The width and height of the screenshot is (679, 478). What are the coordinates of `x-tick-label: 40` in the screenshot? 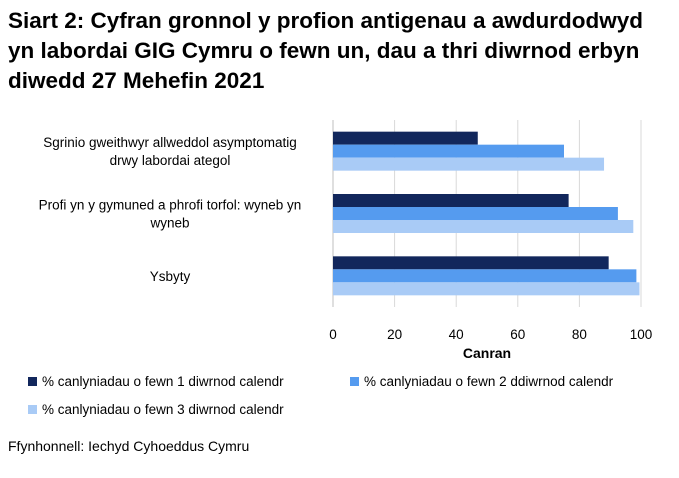 It's located at (456, 334).